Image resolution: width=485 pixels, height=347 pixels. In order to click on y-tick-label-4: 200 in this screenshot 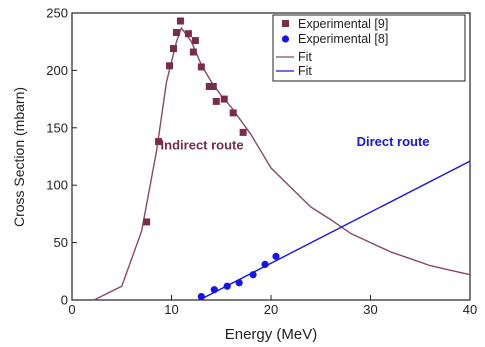, I will do `click(57, 70)`.